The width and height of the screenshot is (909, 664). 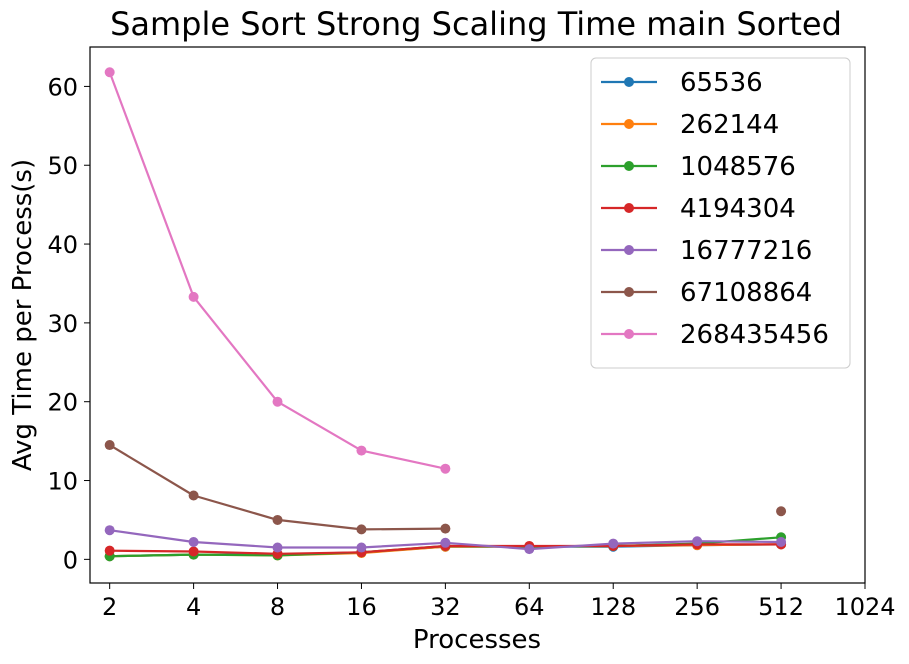 What do you see at coordinates (781, 607) in the screenshot?
I see `x-tick-label: 512` at bounding box center [781, 607].